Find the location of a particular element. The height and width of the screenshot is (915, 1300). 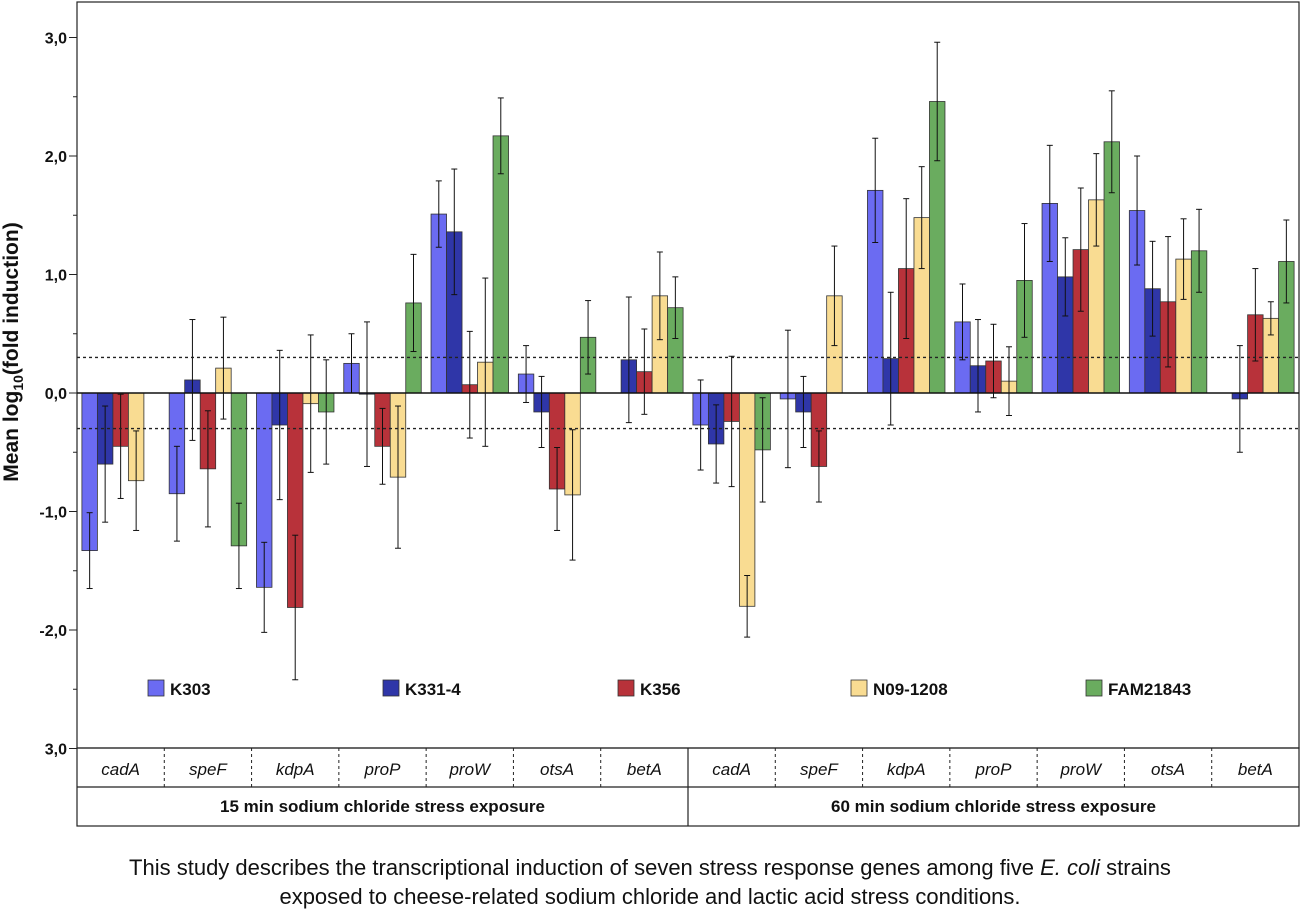

legend-label: FAM21843 is located at coordinates (1149, 689).